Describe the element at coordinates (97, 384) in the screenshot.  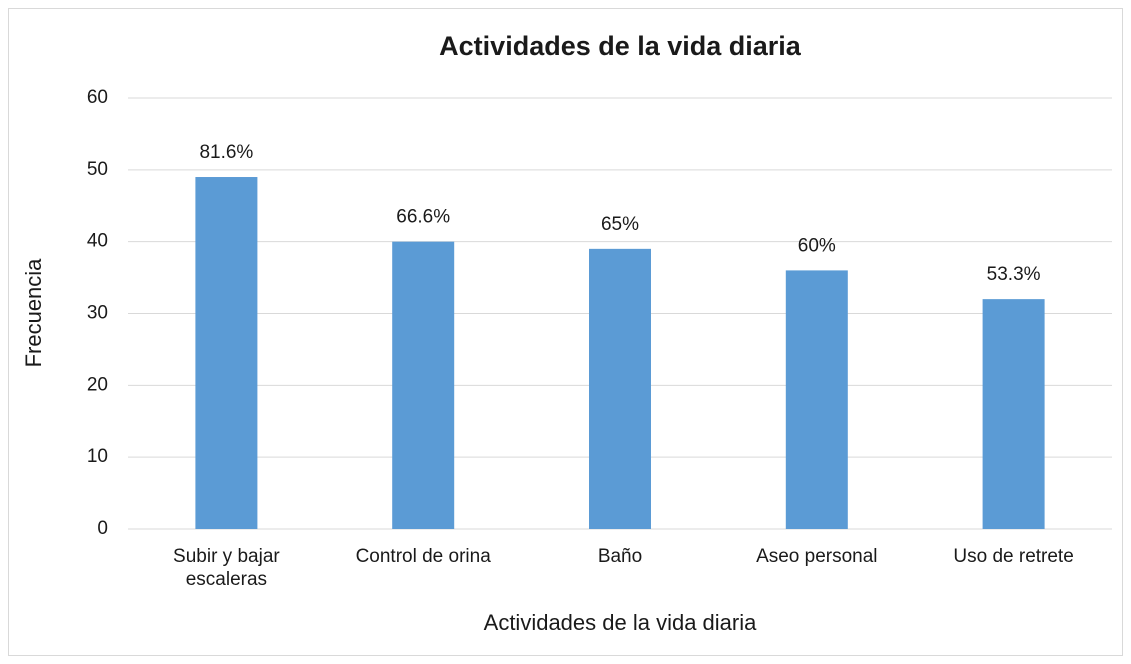
I see `y-tick-label: 20` at that location.